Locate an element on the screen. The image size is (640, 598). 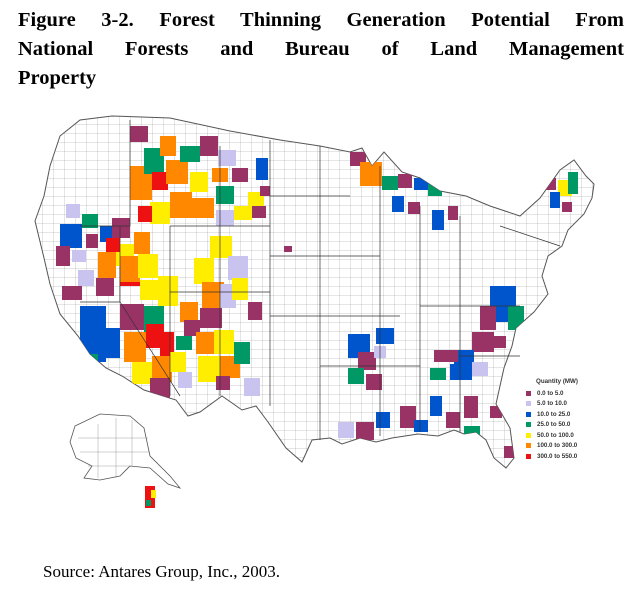
central-region is located at coordinates (356, 343).